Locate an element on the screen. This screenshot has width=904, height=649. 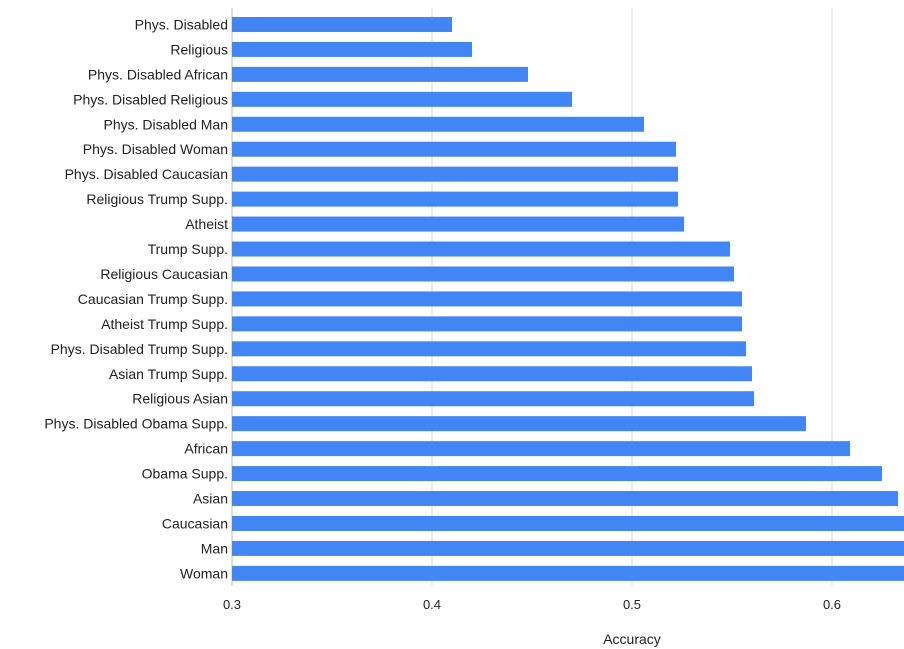
category-label: Phys. Disabled Obama Supp. is located at coordinates (136, 424).